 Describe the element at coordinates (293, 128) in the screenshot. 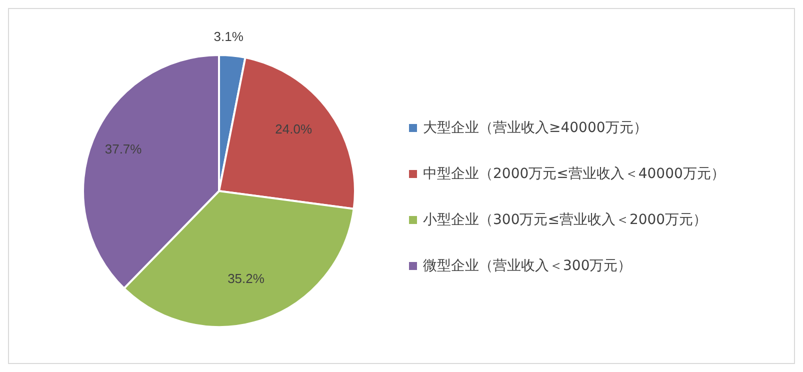

I see `data-label: 24.0%` at that location.